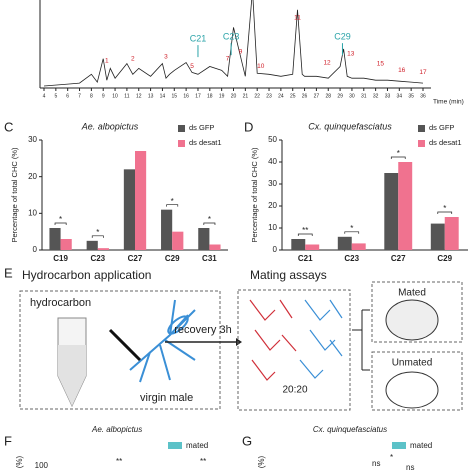 The height and width of the screenshot is (474, 474). I want to click on x-tick-label: 33, so click(388, 96).